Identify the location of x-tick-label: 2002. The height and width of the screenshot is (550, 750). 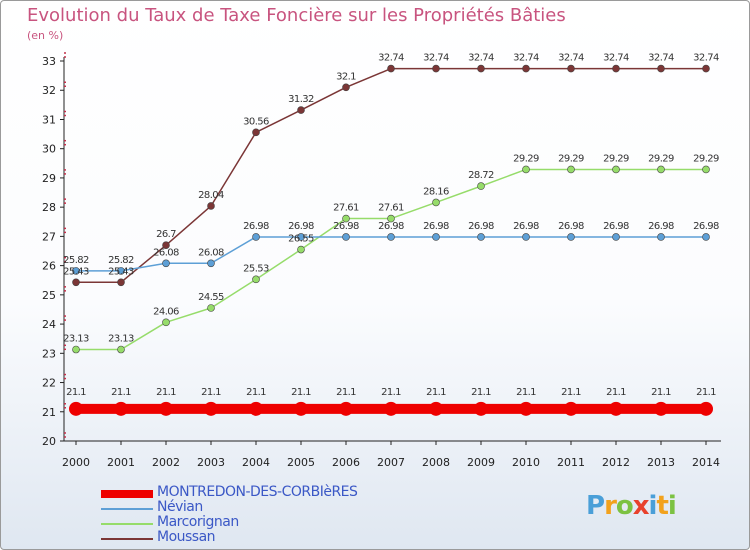
(166, 462).